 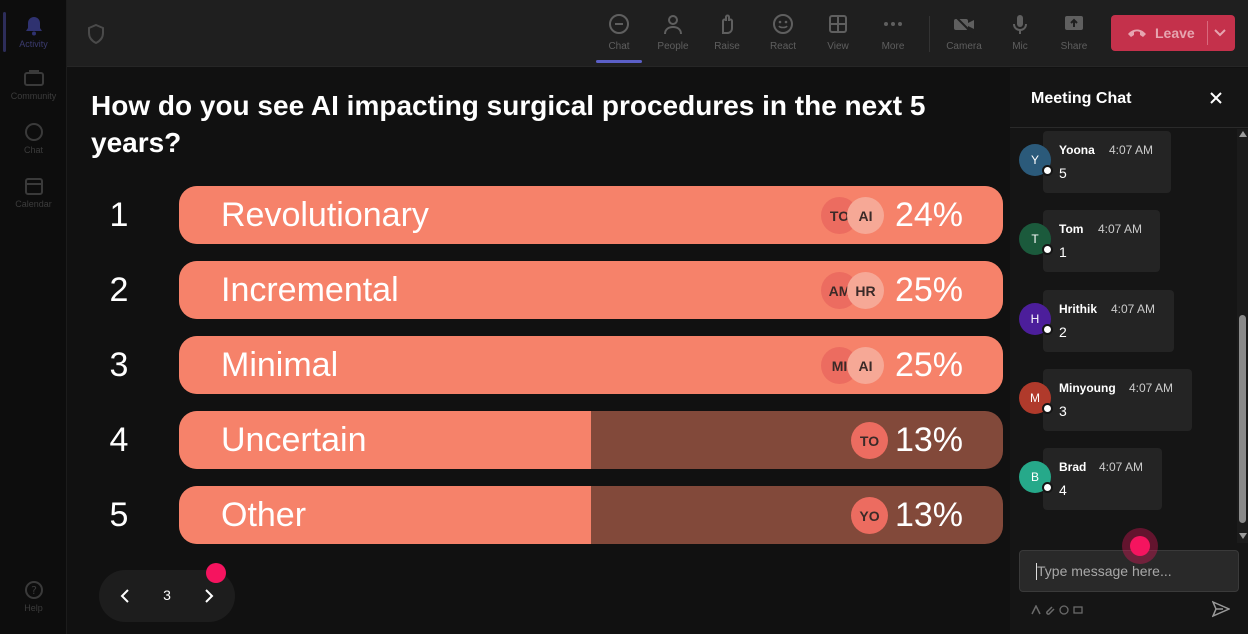 I want to click on grid-icon, so click(x=838, y=24).